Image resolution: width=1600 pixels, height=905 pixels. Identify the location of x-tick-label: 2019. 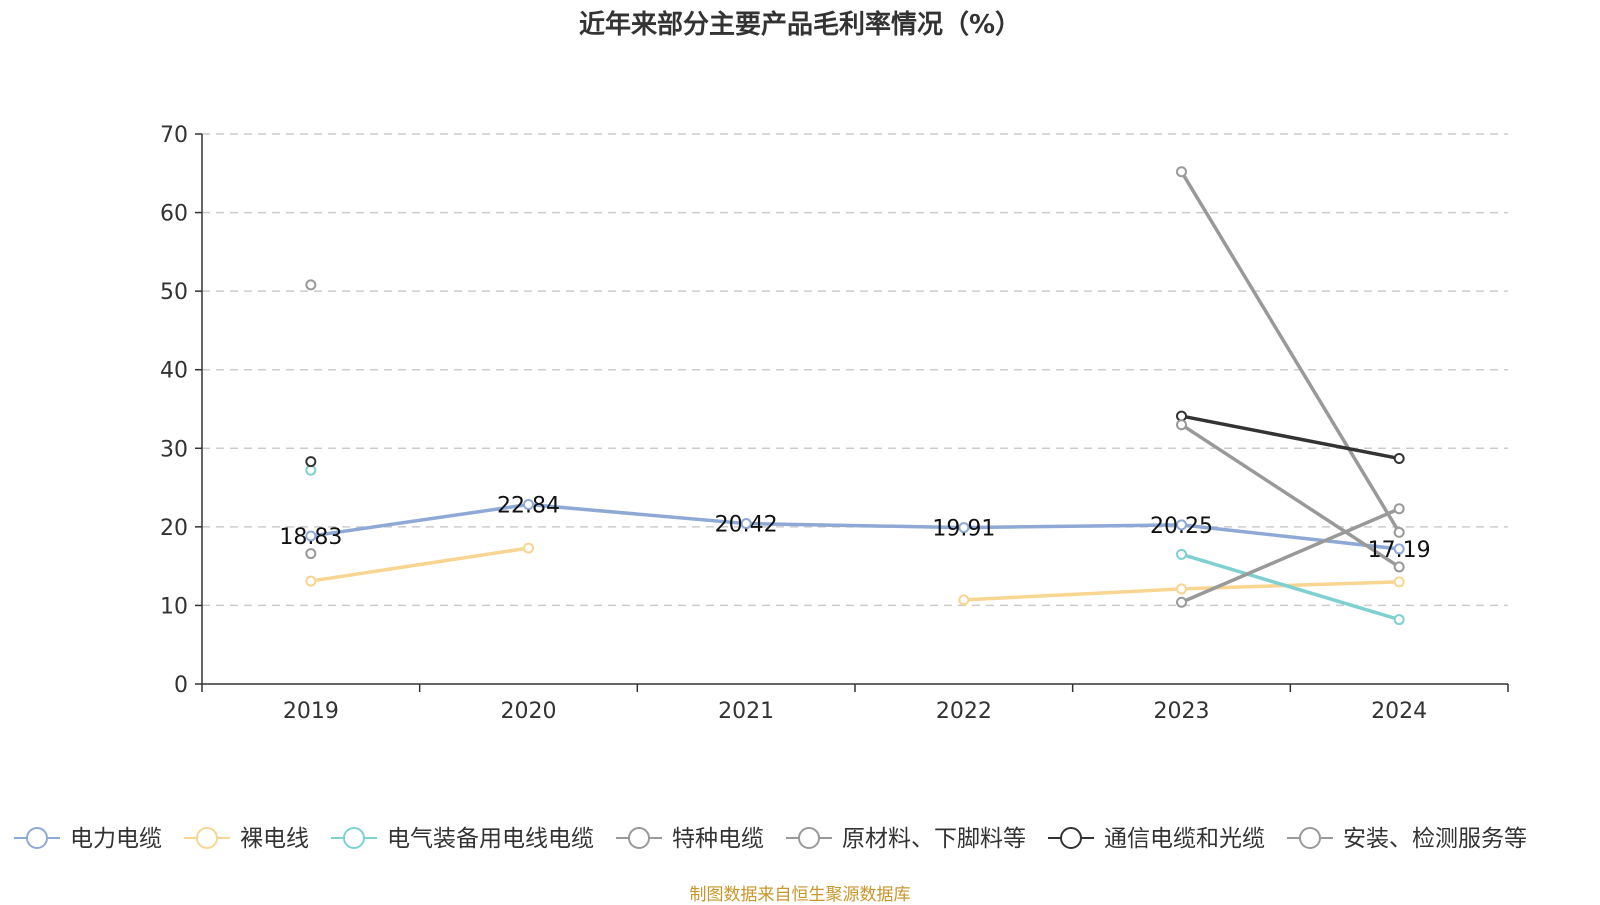
(311, 711).